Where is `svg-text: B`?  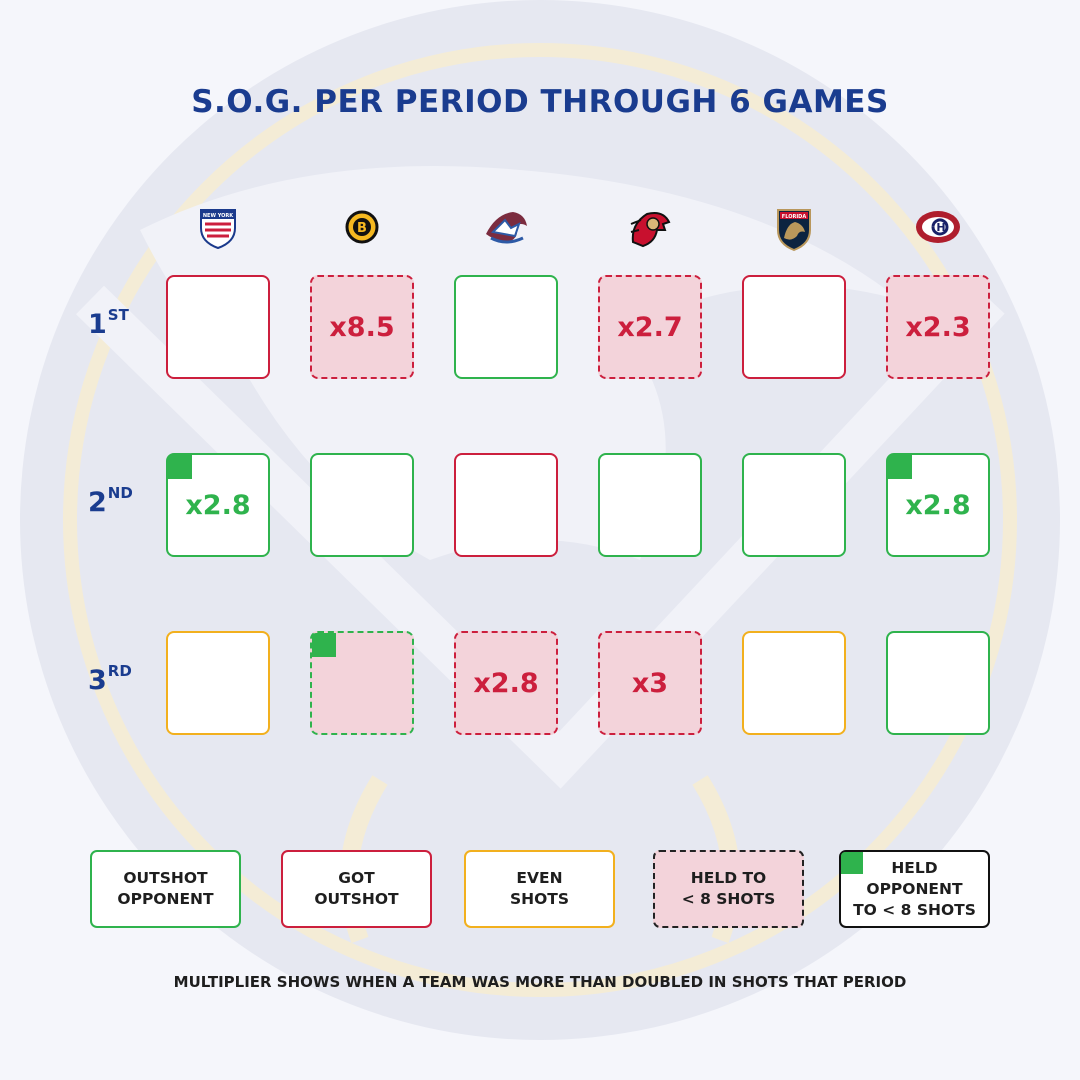
svg-text: B is located at coordinates (362, 228).